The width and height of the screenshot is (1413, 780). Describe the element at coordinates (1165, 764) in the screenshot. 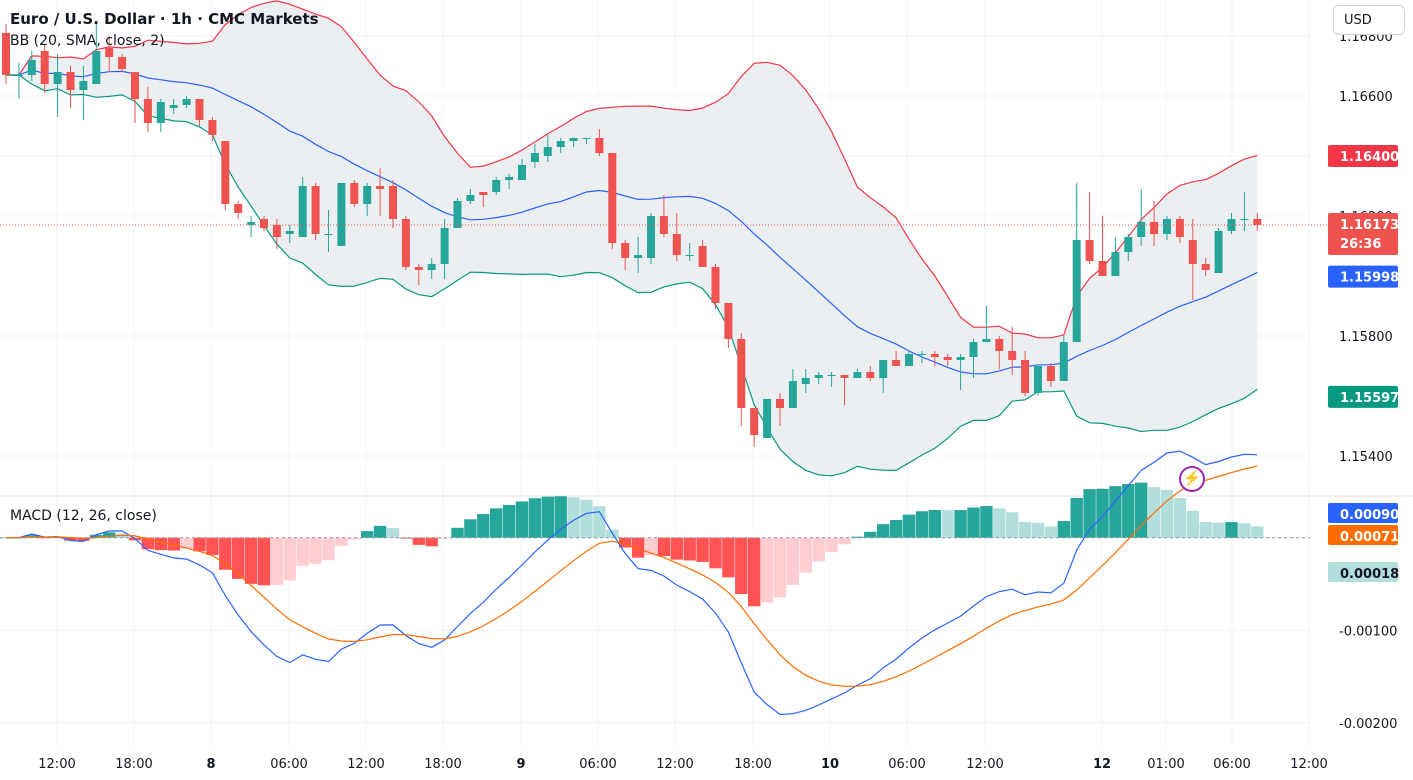

I see `time-axis-tick: 01:00` at that location.